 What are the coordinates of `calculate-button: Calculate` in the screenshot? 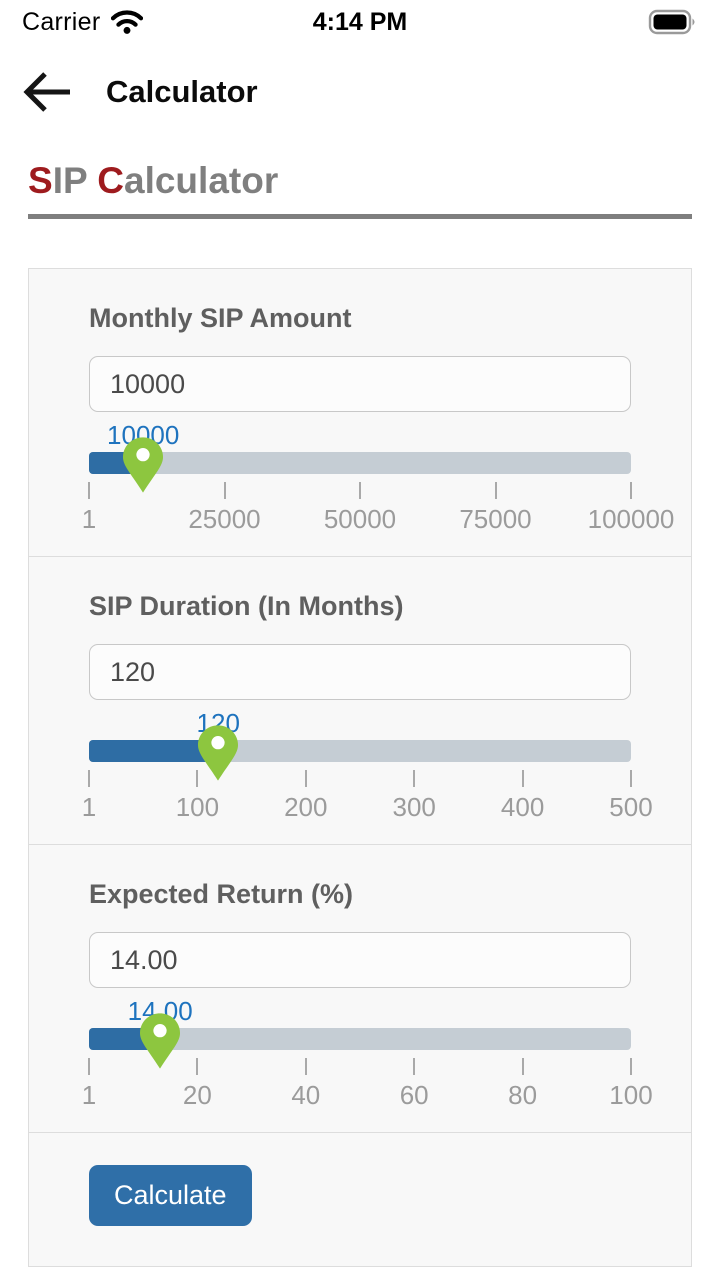 It's located at (170, 1195).